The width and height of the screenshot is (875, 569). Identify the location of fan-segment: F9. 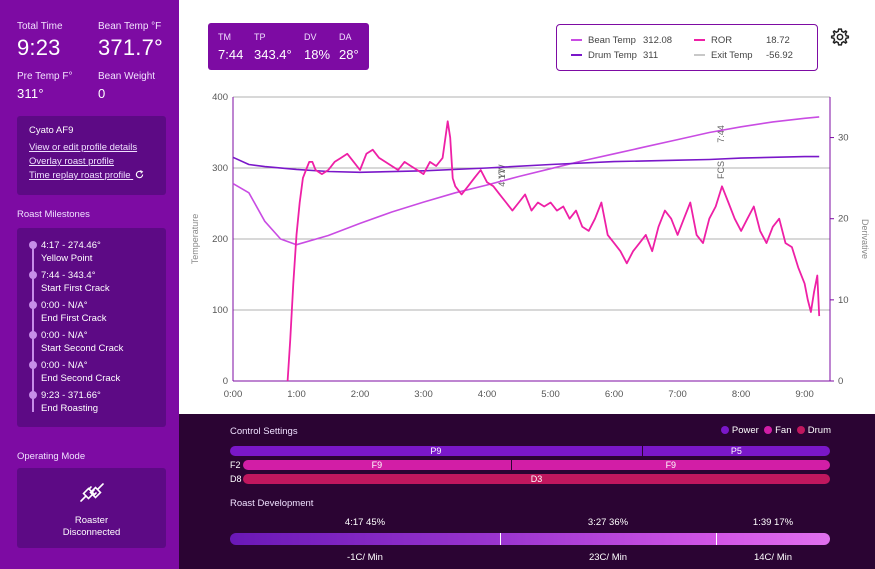
(670, 465).